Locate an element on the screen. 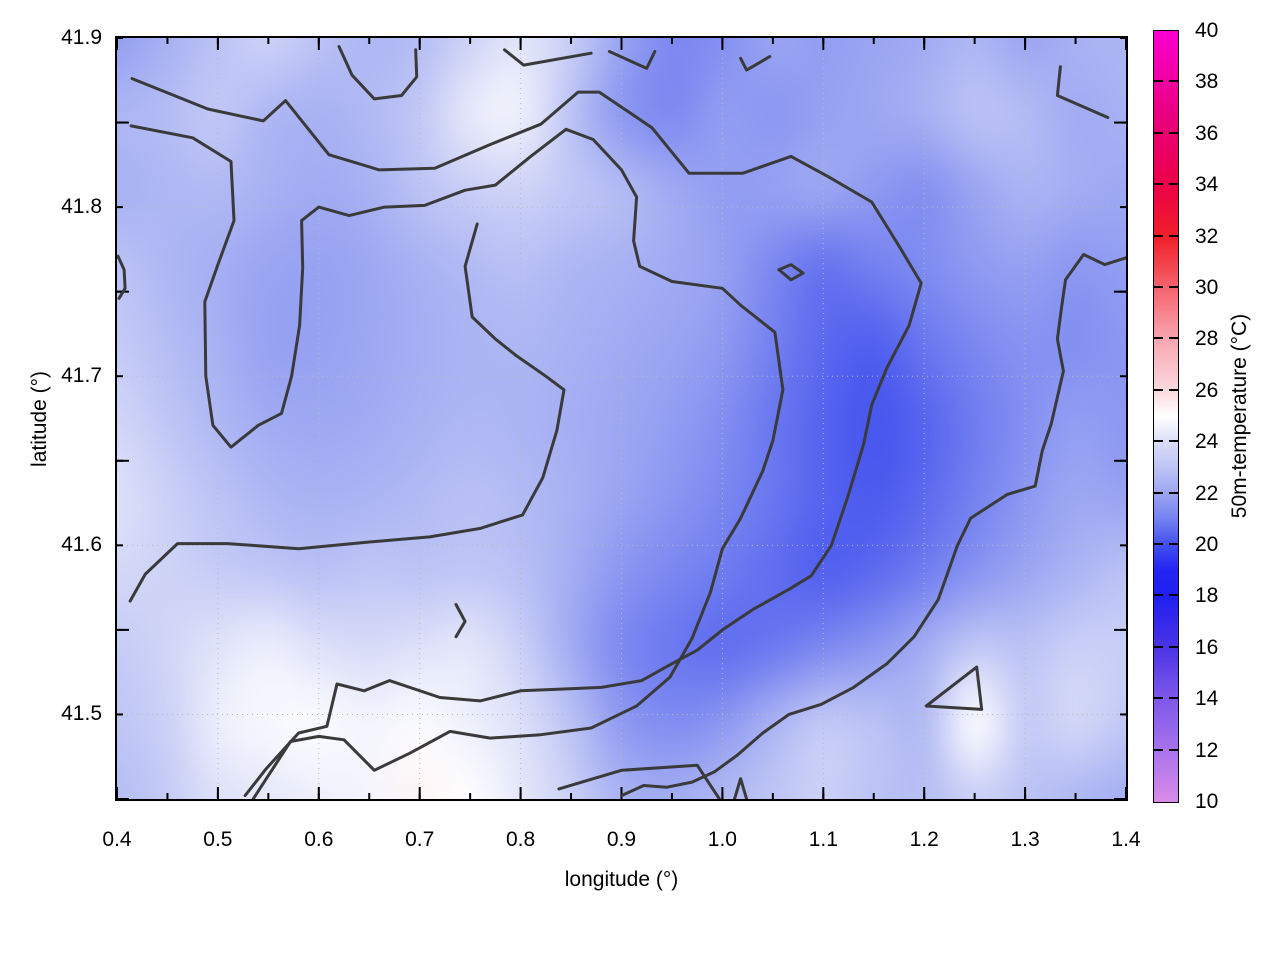 The image size is (1280, 960). colorbar-tick-label: 12 is located at coordinates (1207, 750).